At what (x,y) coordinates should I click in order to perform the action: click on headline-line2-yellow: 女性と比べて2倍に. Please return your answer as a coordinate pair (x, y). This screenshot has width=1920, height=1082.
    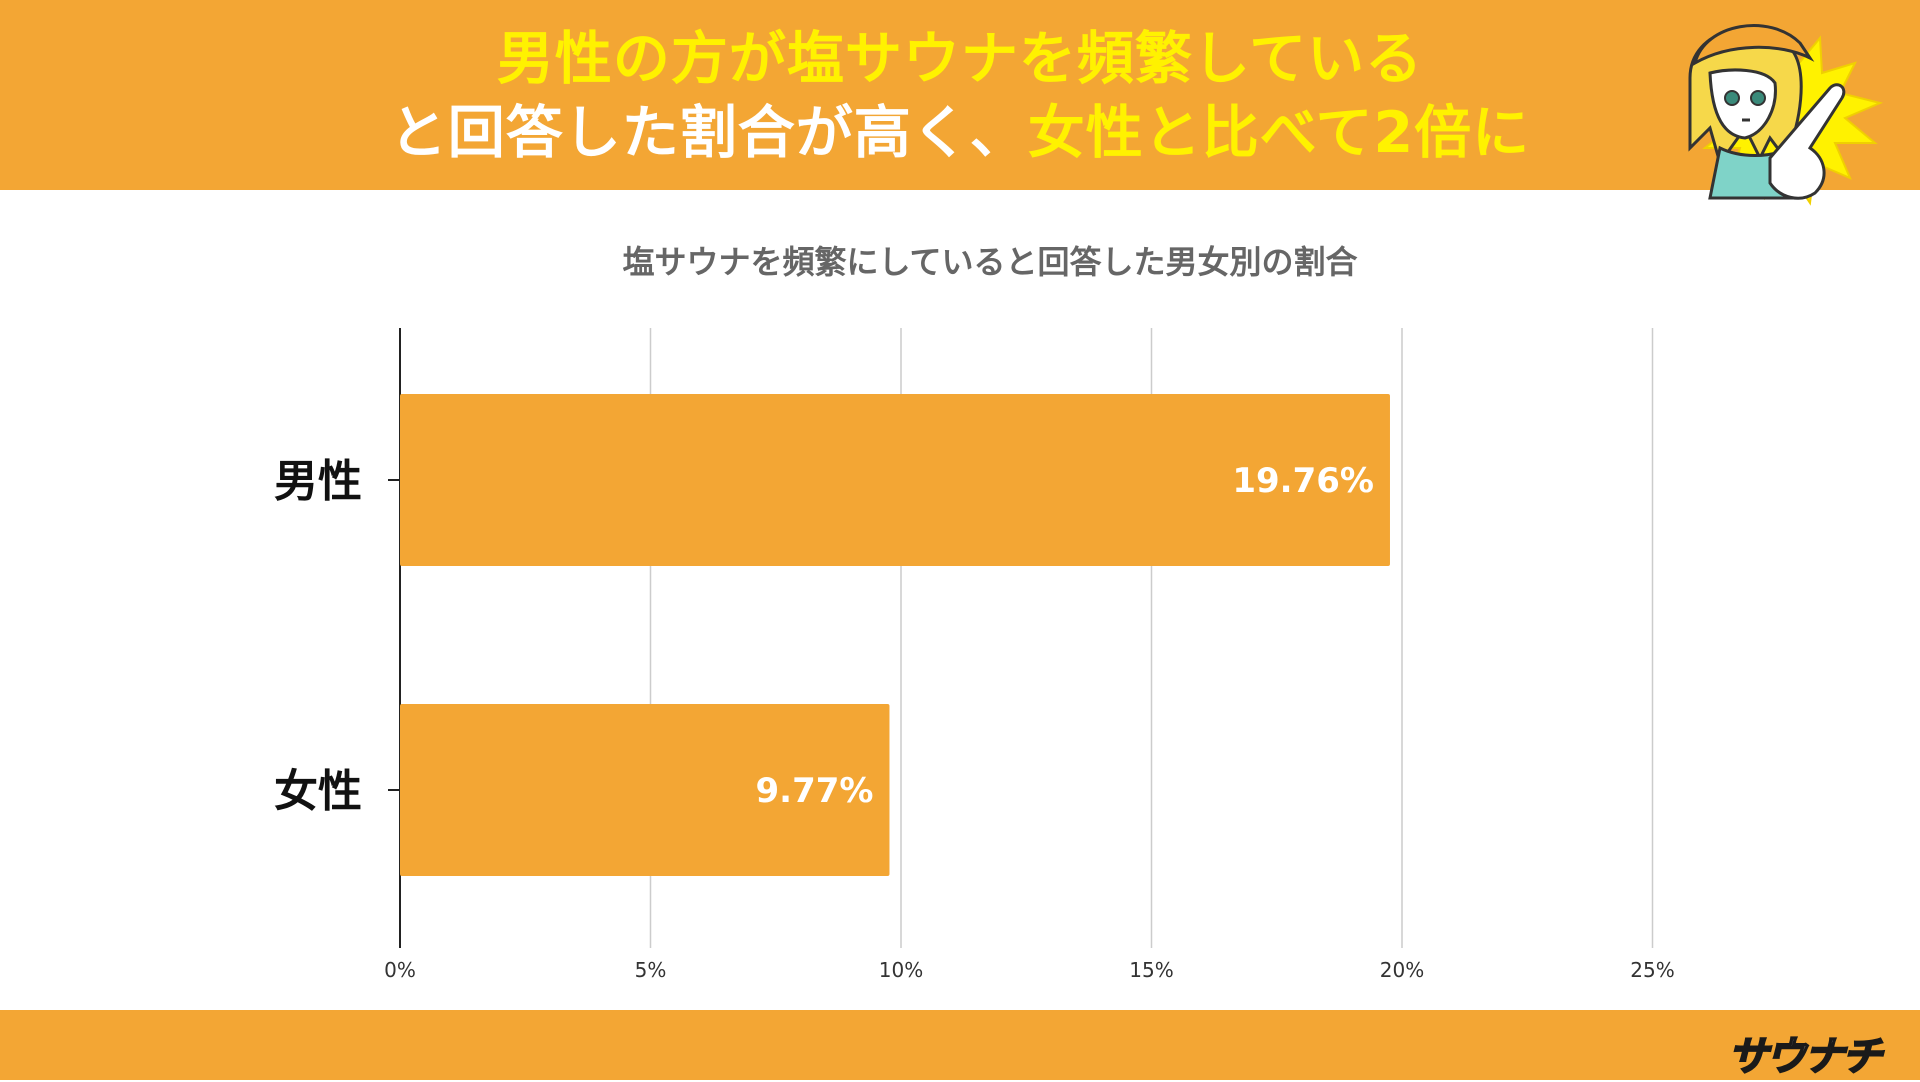
    Looking at the image, I should click on (1279, 133).